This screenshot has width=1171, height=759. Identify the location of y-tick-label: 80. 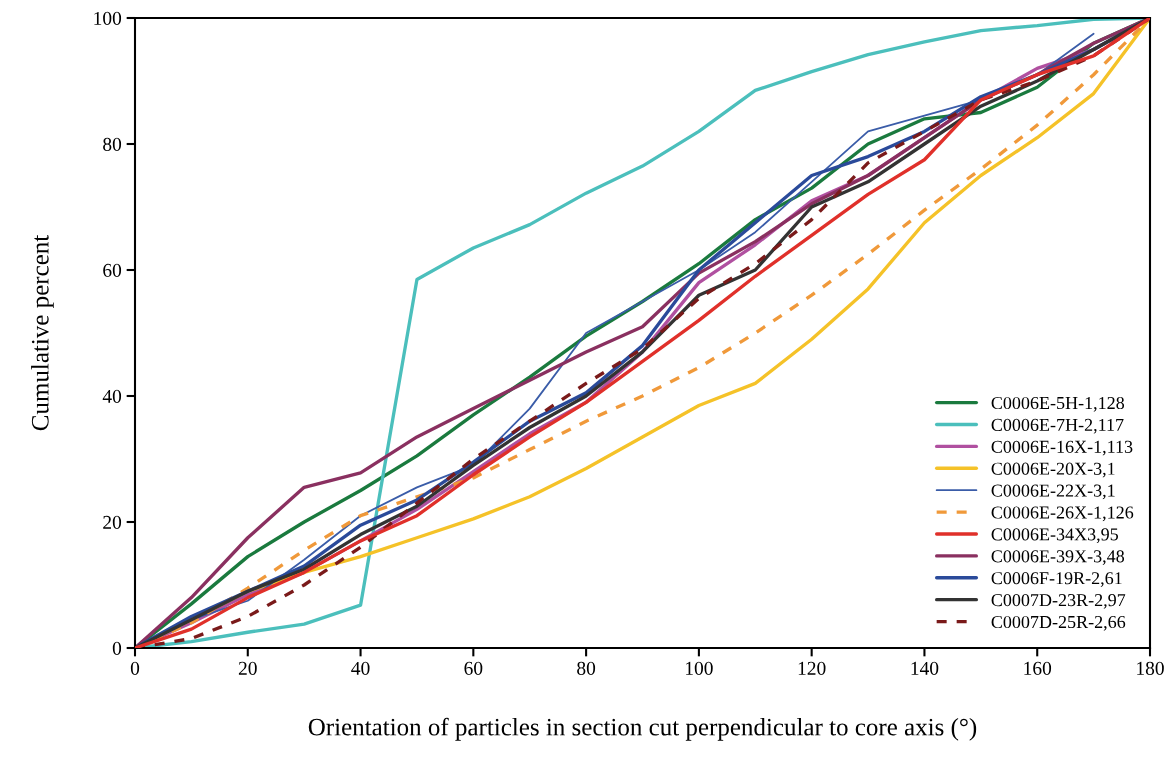
(112, 144).